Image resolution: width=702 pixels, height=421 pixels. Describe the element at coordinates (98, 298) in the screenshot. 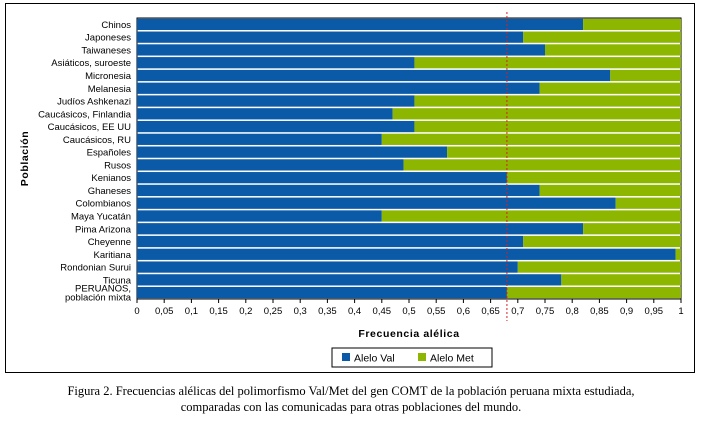

I see `category-label-21-line-1: población mixta` at that location.